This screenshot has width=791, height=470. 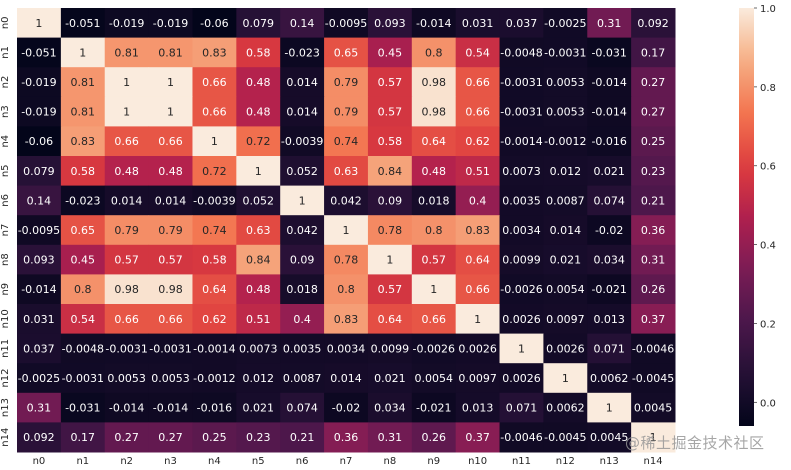 I want to click on heatmap-cell-n5-n6, so click(x=302, y=171).